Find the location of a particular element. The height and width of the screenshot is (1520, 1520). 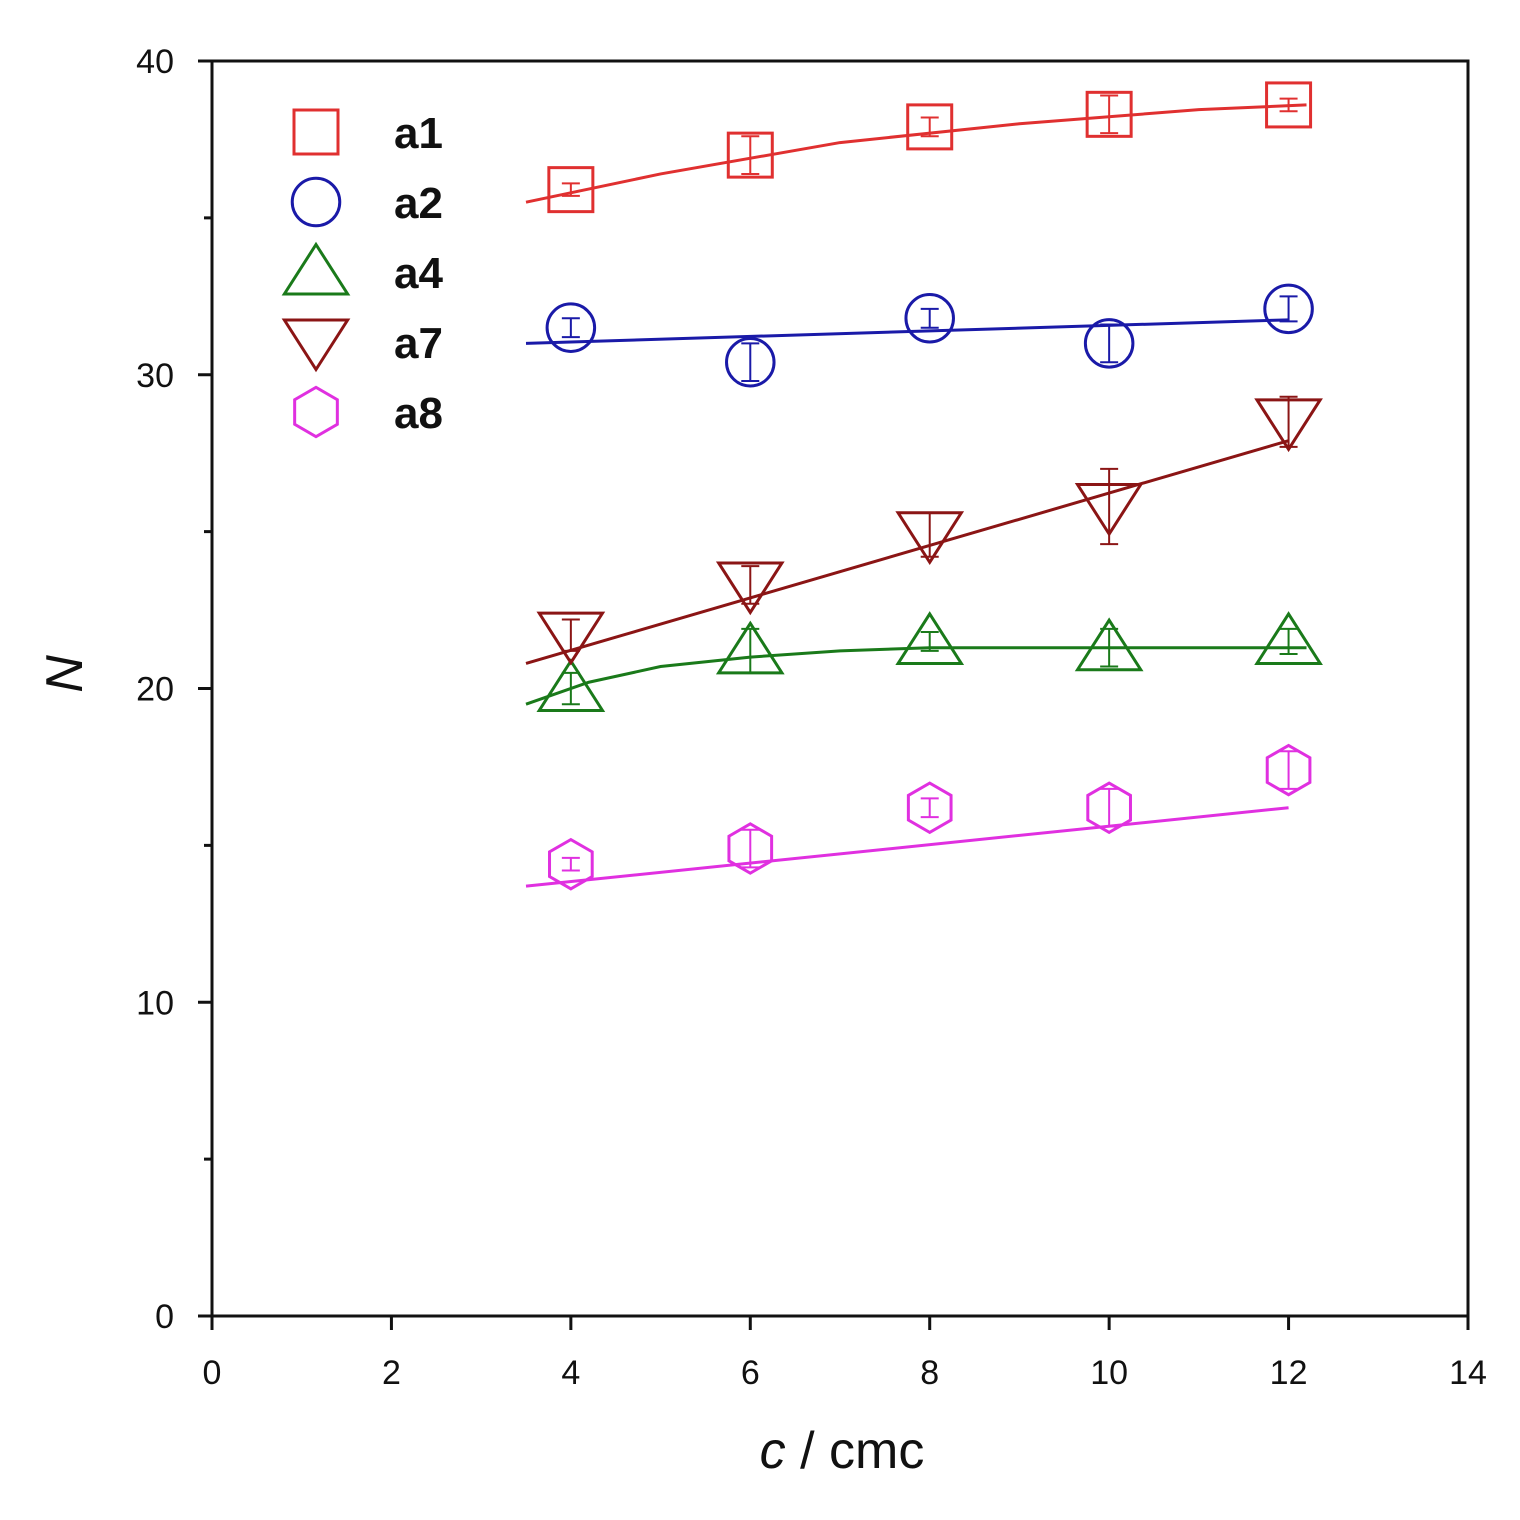

x-tick-label: 4 is located at coordinates (570, 1373).